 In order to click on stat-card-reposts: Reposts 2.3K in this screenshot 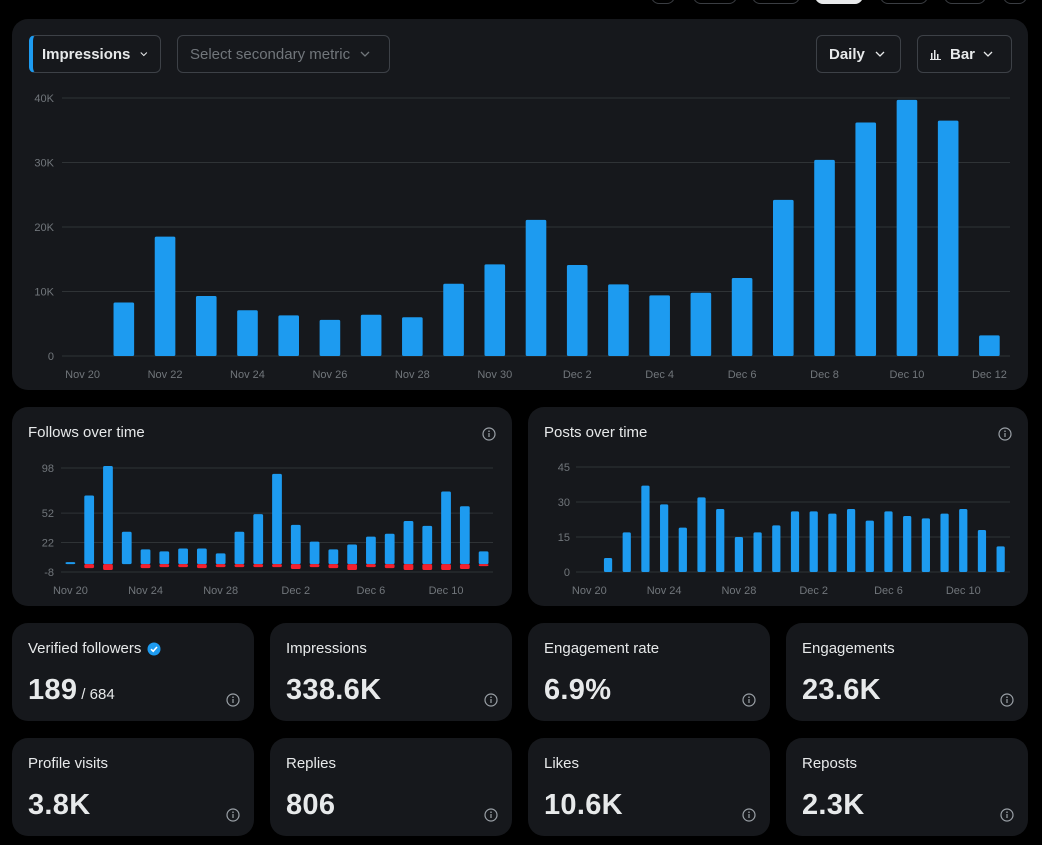, I will do `click(907, 787)`.